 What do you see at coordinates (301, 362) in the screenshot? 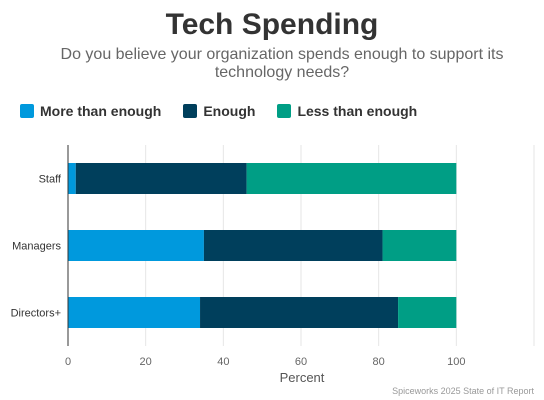
I see `x-tick-label: 60` at bounding box center [301, 362].